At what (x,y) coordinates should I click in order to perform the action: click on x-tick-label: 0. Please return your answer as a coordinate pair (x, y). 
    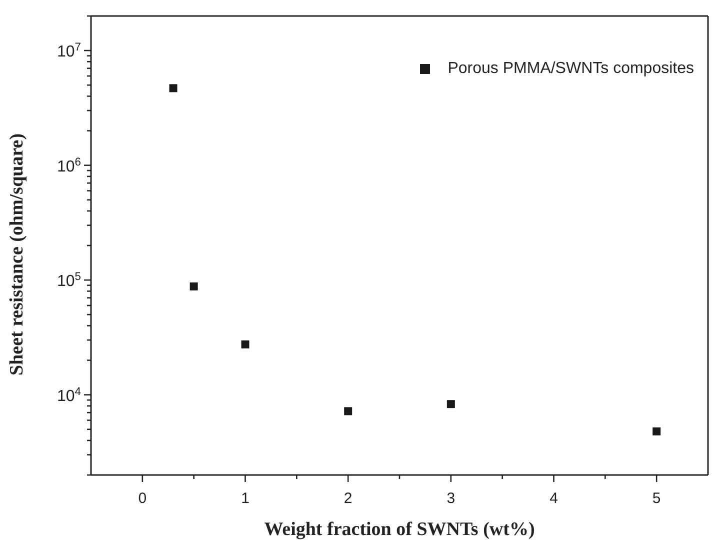
    Looking at the image, I should click on (142, 498).